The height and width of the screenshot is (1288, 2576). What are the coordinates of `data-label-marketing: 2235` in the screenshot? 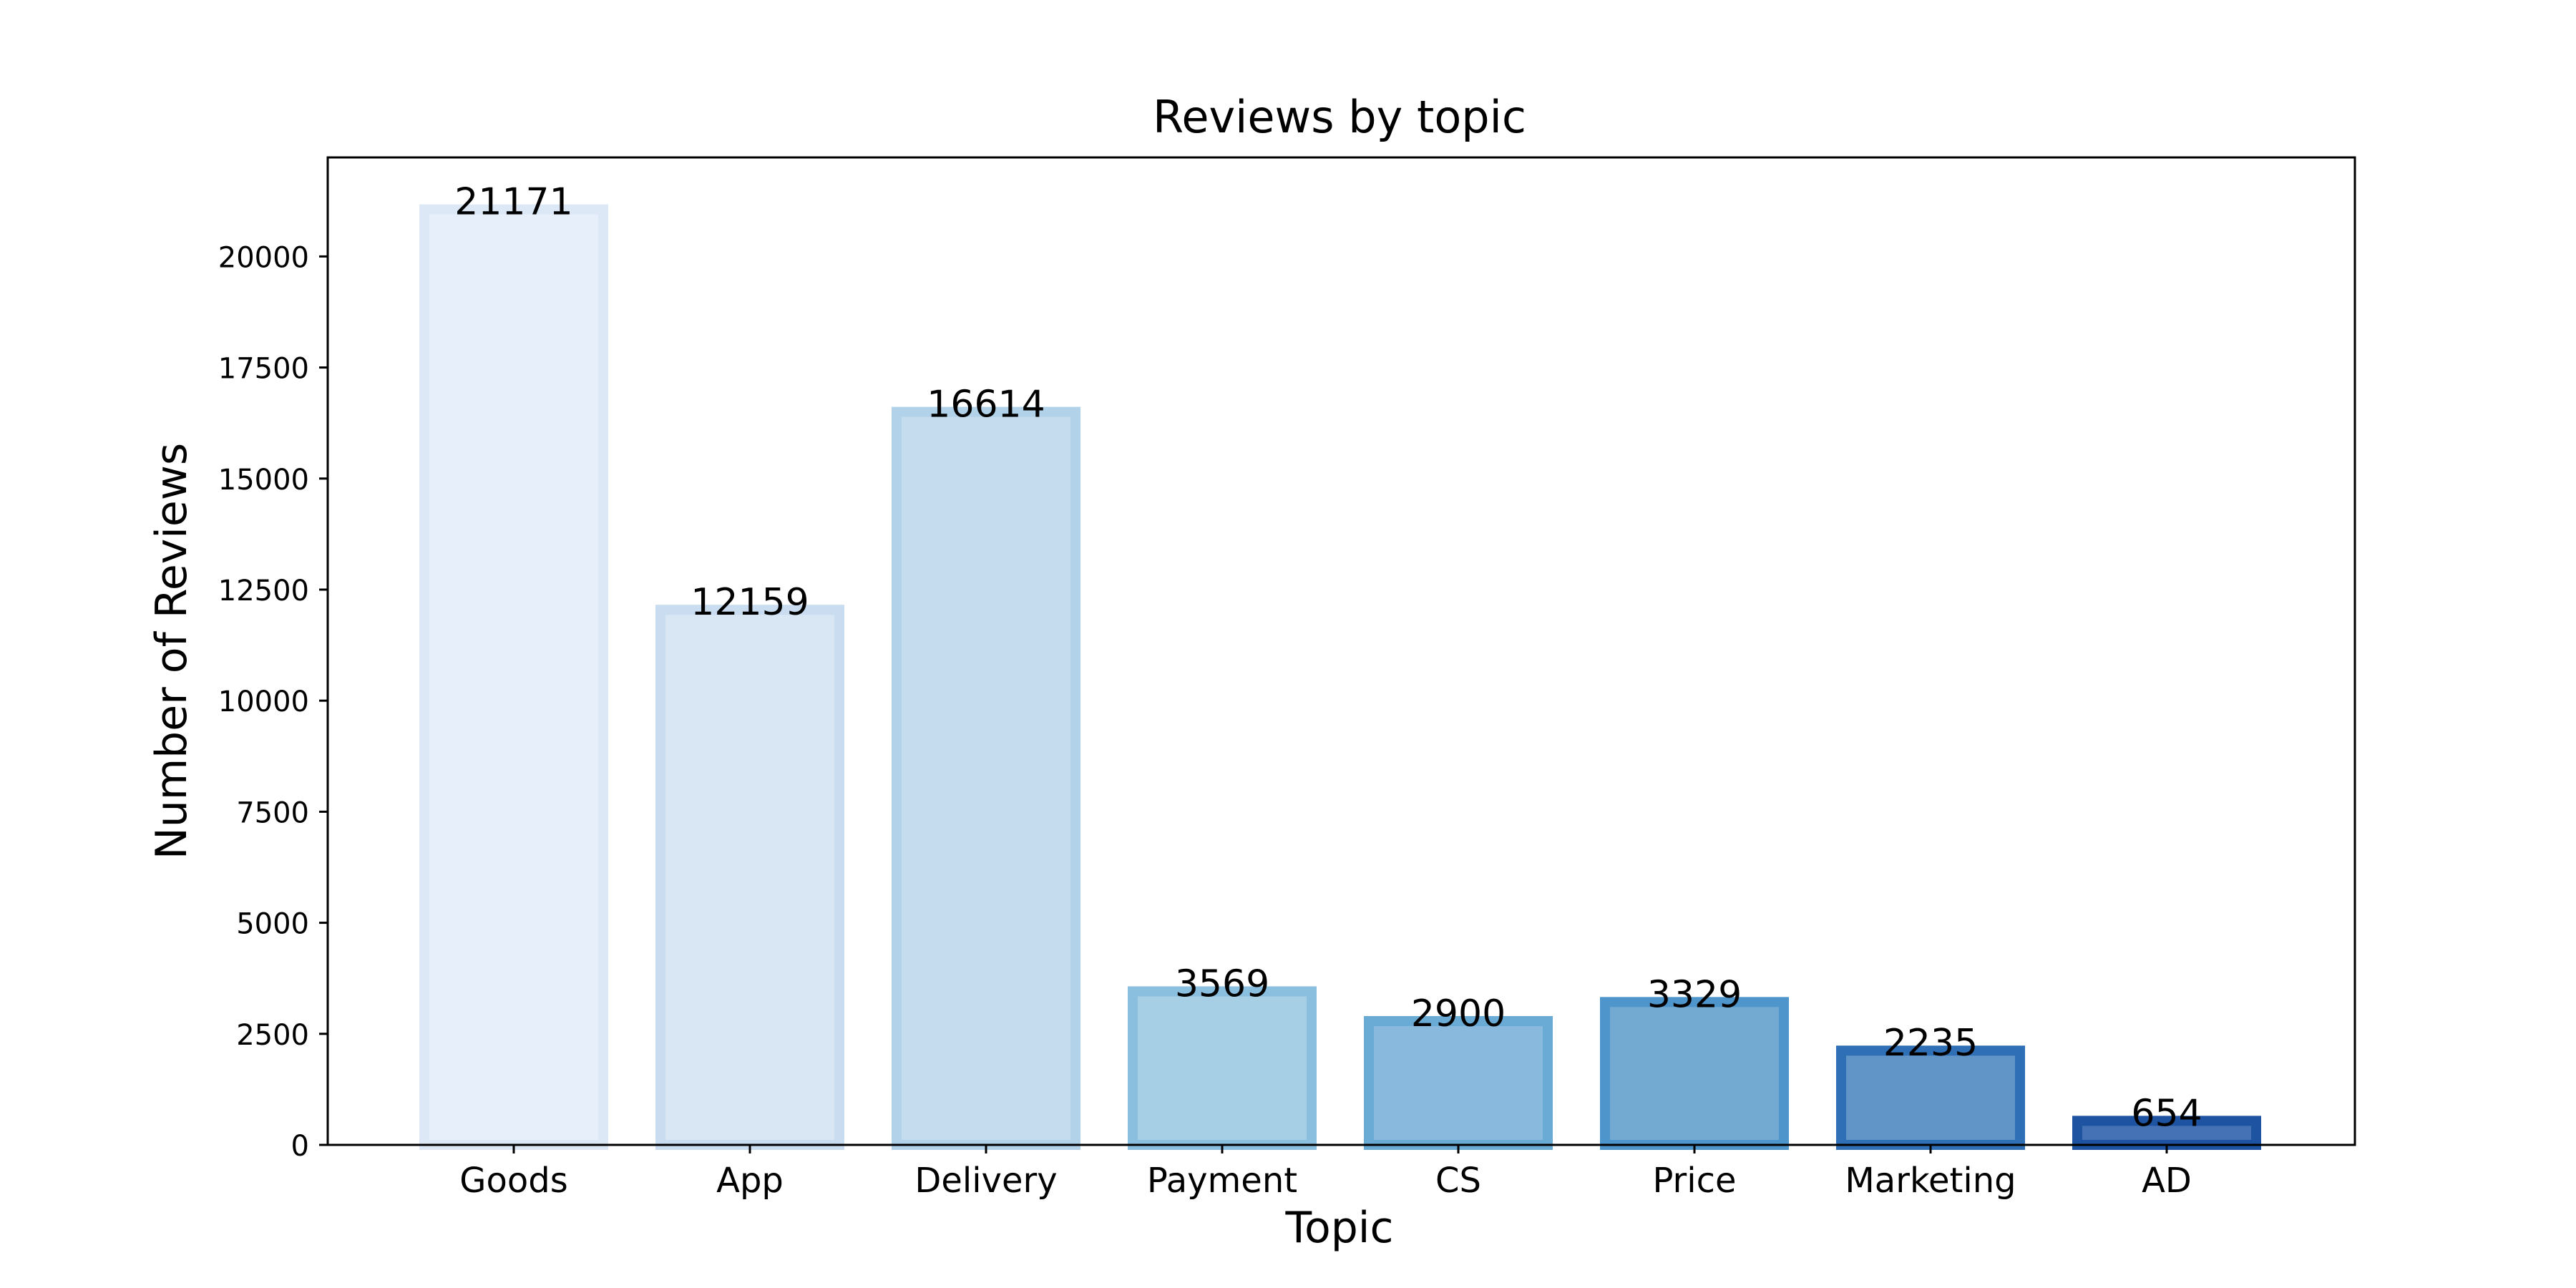 It's located at (1930, 1043).